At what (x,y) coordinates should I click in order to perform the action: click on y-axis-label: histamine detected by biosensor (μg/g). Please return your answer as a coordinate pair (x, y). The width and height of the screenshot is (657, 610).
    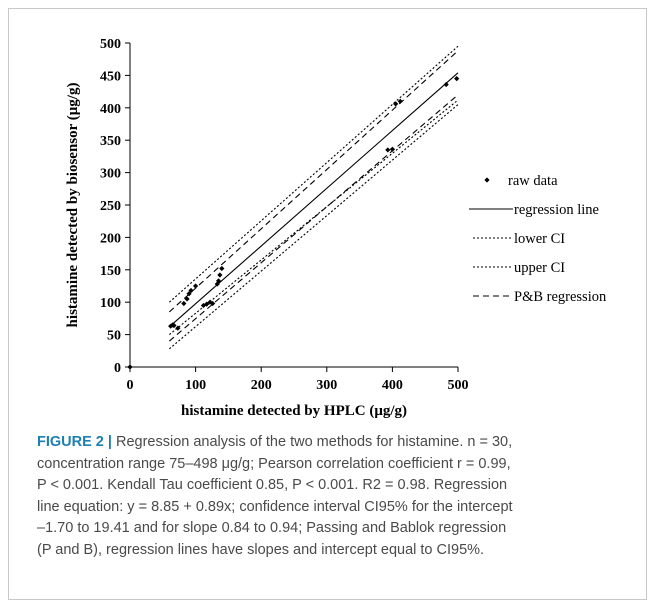
    Looking at the image, I should click on (73, 205).